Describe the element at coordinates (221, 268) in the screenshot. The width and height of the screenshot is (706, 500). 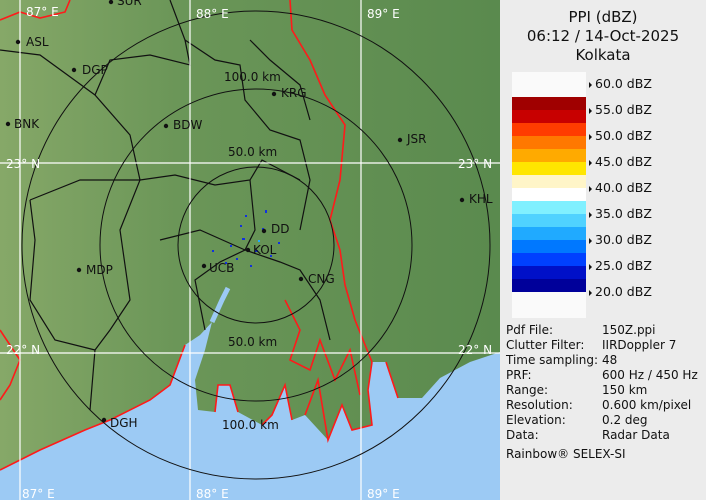
I see `svg-text: UCB` at that location.